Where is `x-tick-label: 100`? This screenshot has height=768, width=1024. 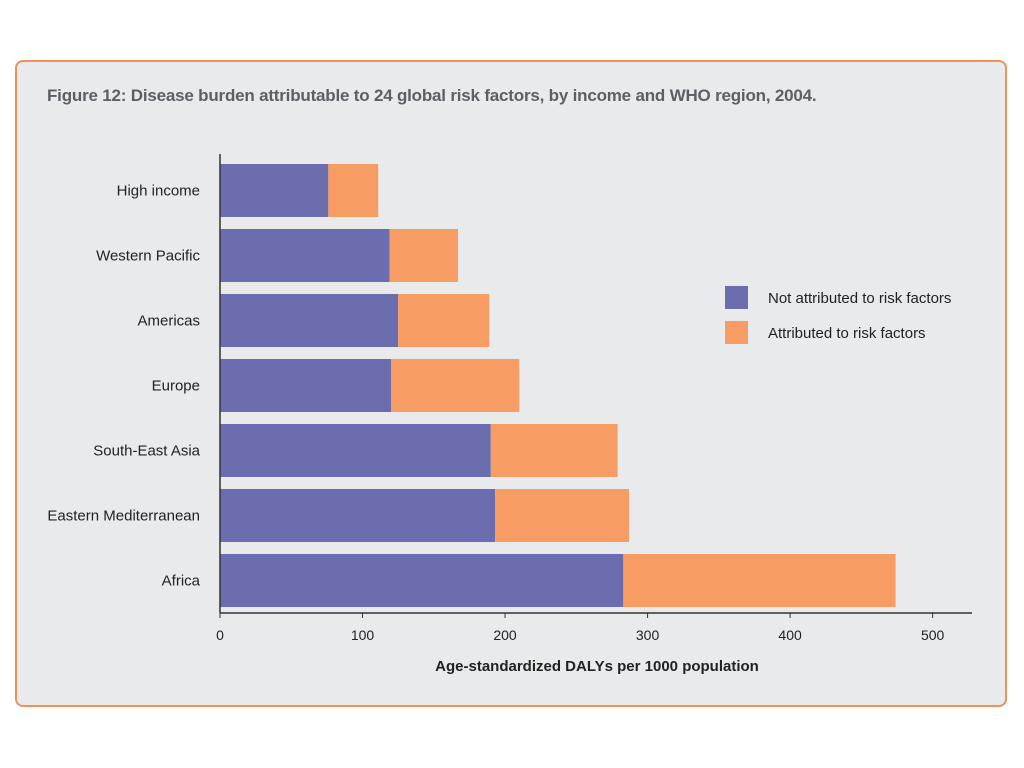 x-tick-label: 100 is located at coordinates (363, 635).